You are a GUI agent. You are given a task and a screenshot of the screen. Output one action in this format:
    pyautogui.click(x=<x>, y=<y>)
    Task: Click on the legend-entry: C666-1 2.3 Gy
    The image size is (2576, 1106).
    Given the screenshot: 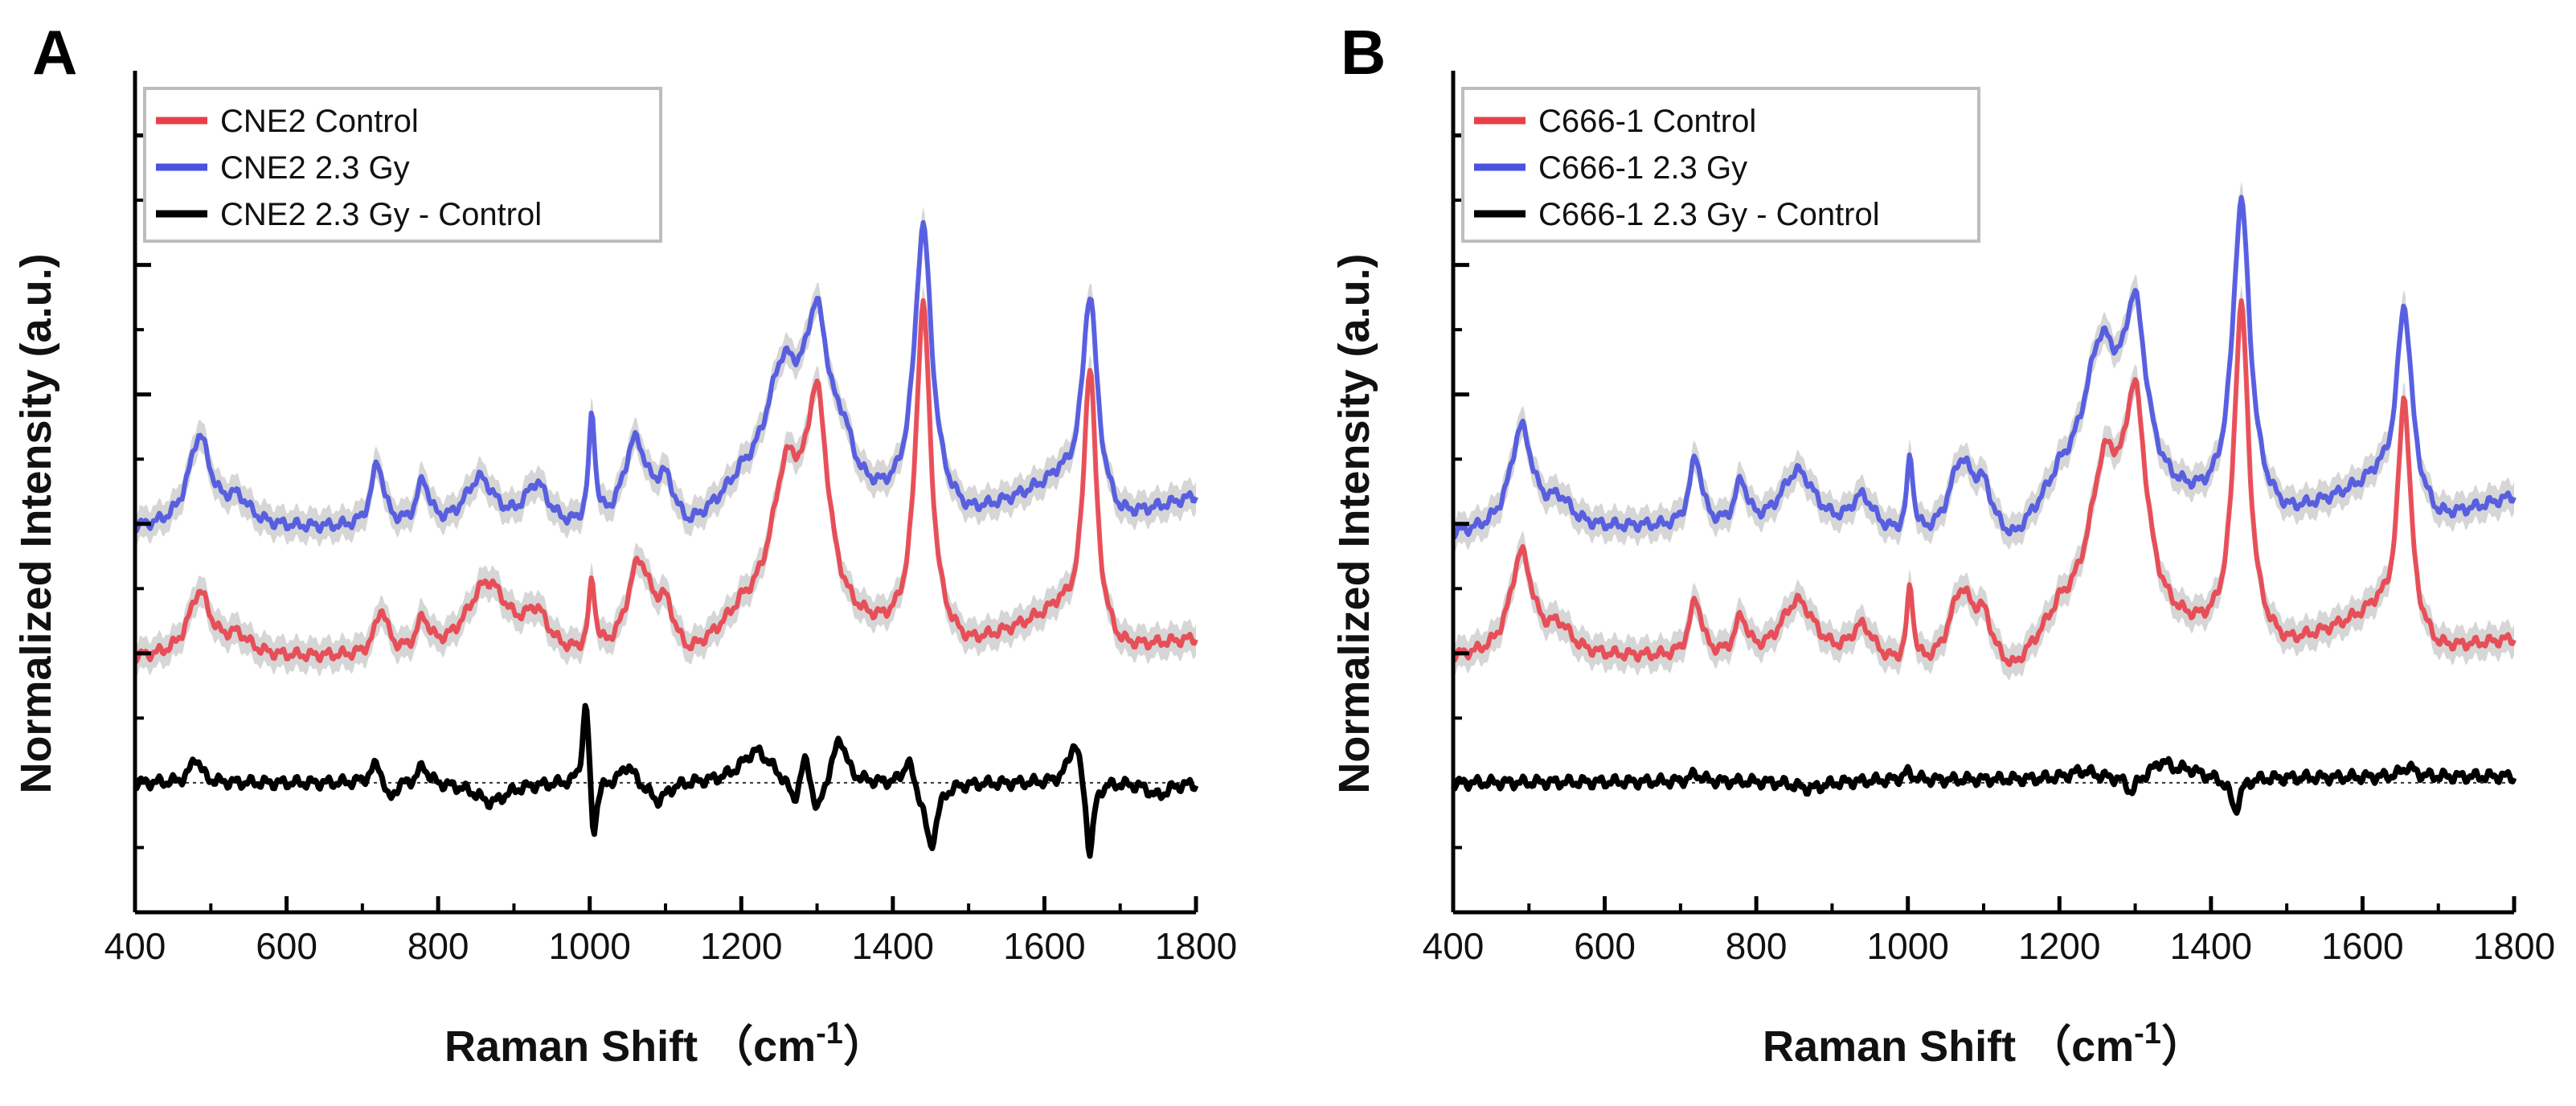 What is the action you would take?
    pyautogui.click(x=1642, y=168)
    